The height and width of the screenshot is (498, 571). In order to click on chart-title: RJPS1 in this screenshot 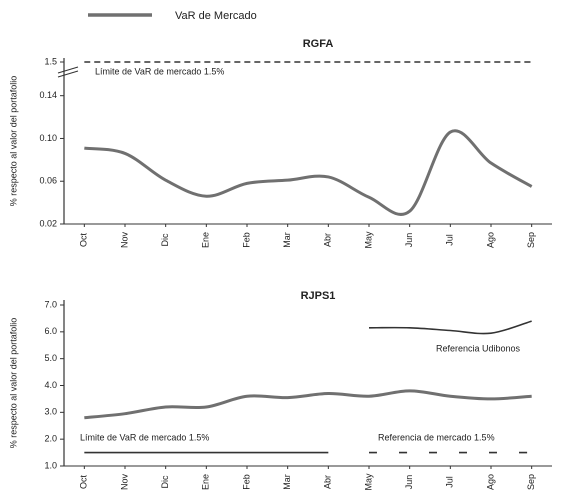, I will do `click(318, 296)`.